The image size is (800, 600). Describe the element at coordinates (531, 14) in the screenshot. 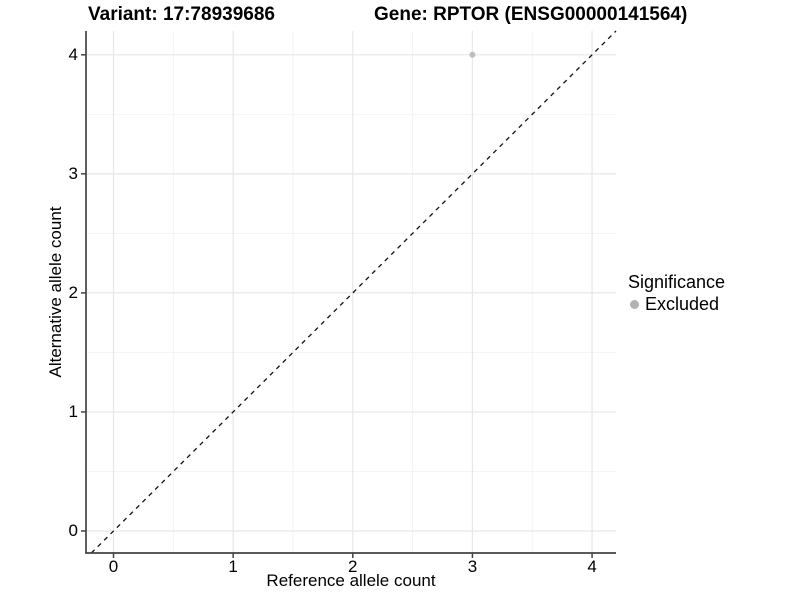

I see `gene-title: Gene: RPTOR (ENSG00000141564)` at that location.